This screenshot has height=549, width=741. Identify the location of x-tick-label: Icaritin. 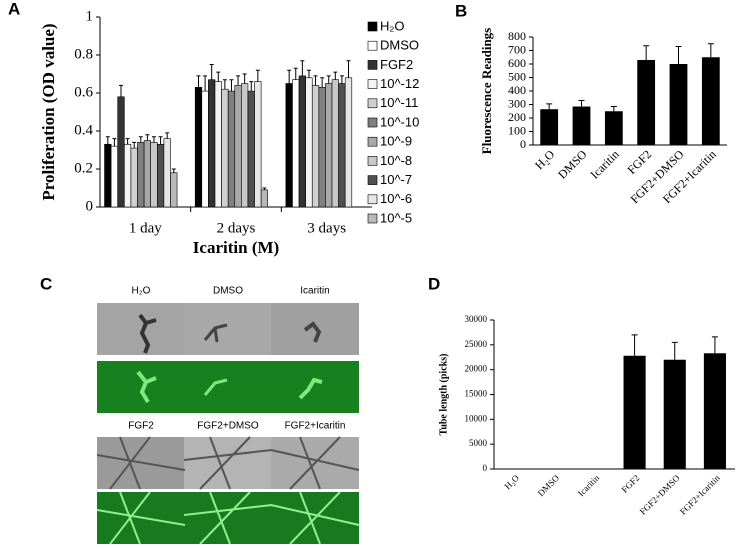
(604, 164).